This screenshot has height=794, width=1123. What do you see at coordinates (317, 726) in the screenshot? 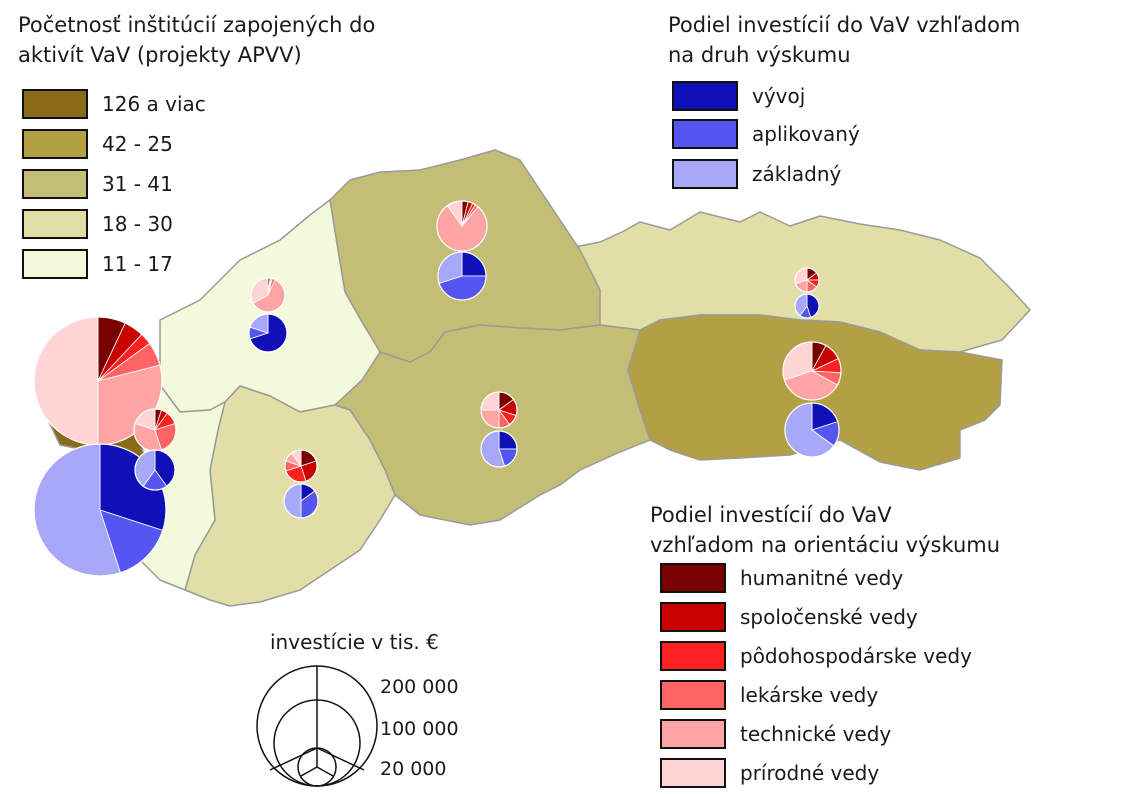
I see `investment-scale-graphic` at bounding box center [317, 726].